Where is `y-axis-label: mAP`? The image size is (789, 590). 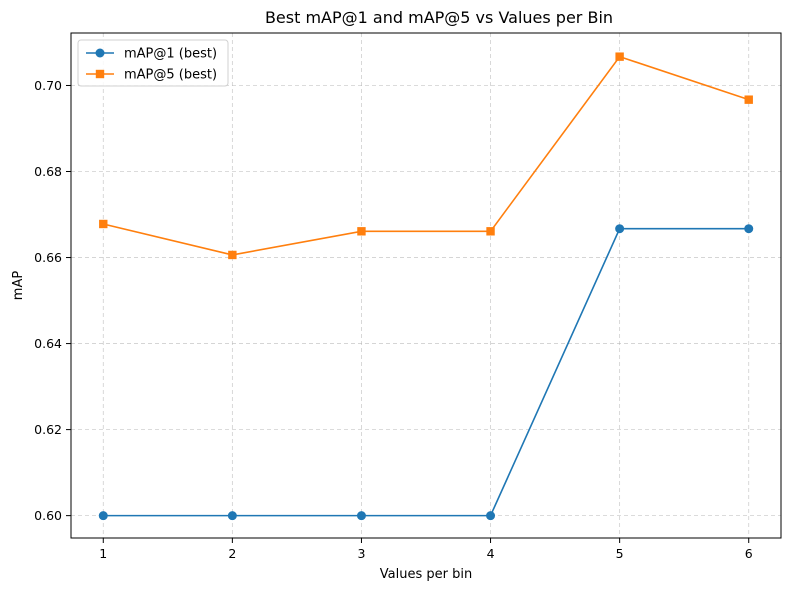
y-axis-label: mAP is located at coordinates (18, 286).